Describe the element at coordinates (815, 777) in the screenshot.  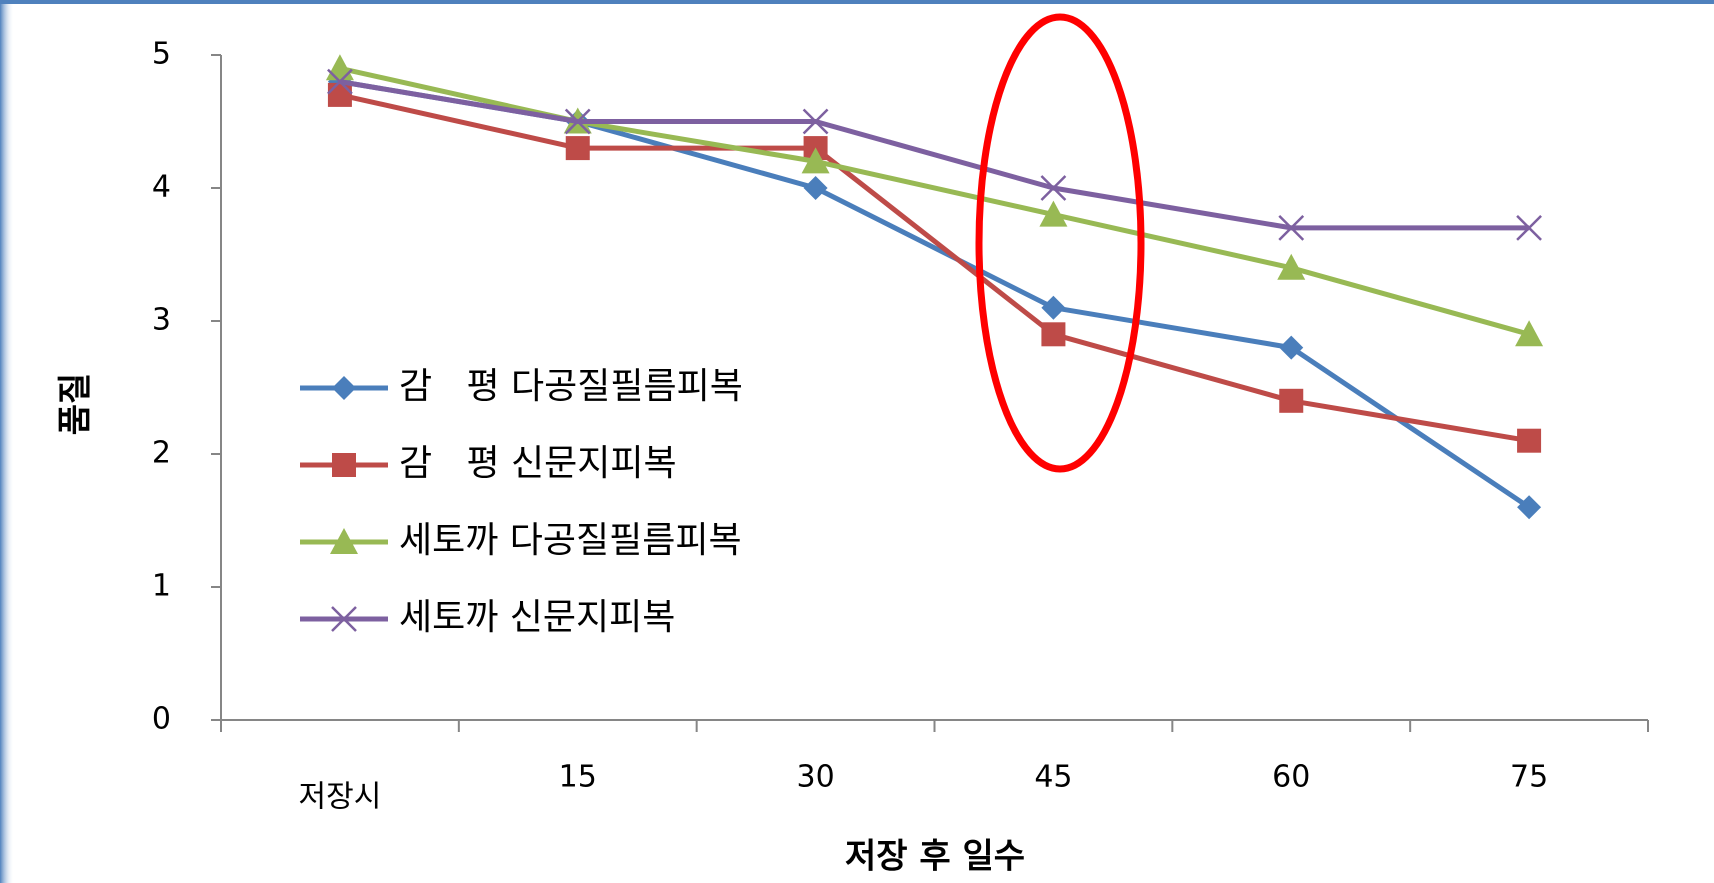
I see `x-tick-label: 30` at that location.